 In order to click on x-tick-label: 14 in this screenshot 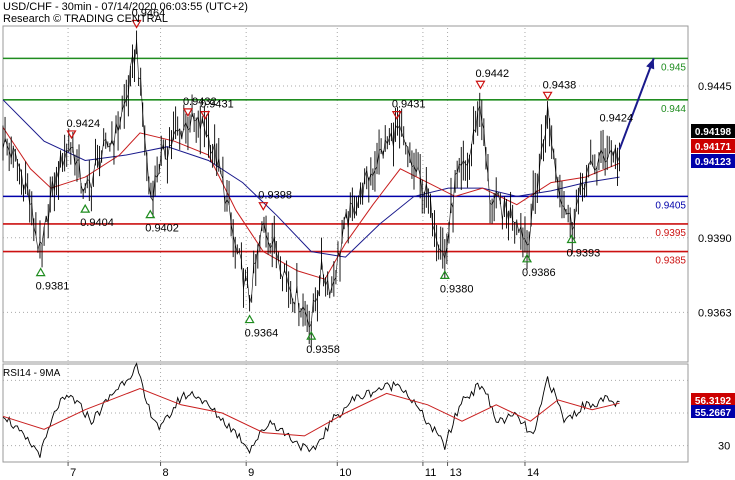, I will do `click(533, 473)`.